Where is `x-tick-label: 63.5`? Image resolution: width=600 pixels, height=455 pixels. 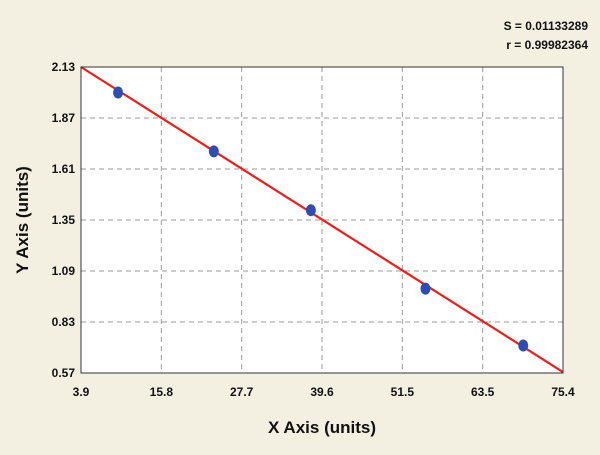
x-tick-label: 63.5 is located at coordinates (483, 392).